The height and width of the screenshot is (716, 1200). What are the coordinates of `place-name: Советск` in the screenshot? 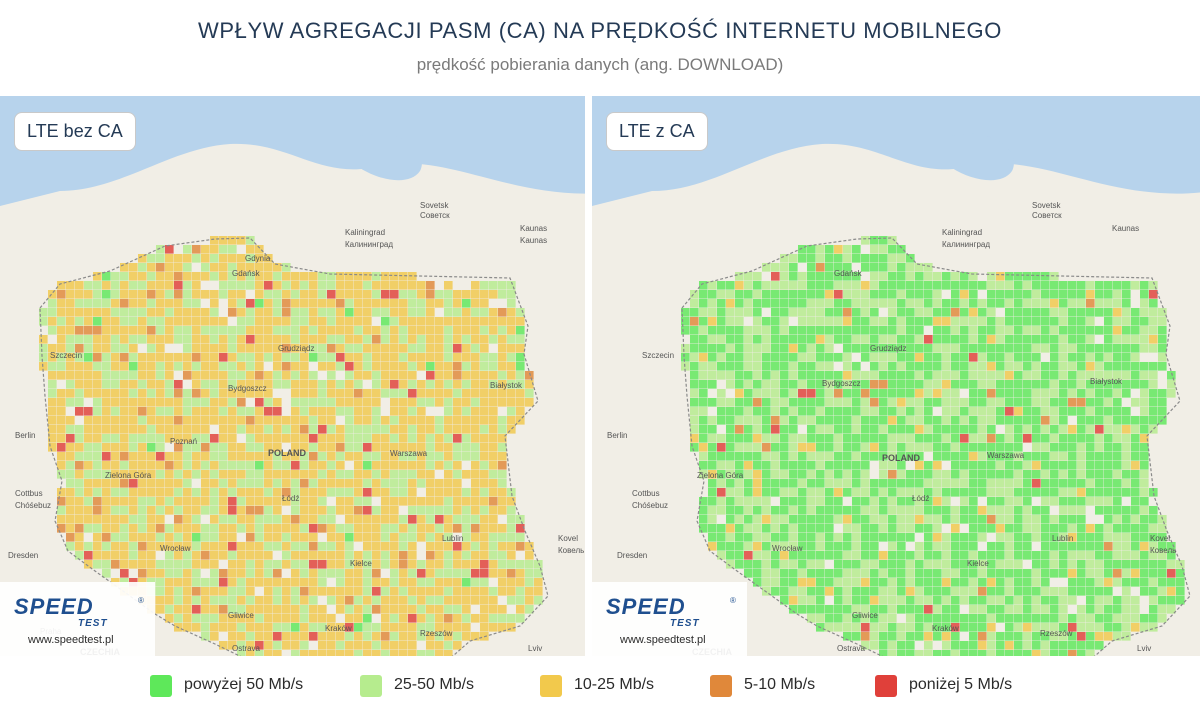 It's located at (1047, 215).